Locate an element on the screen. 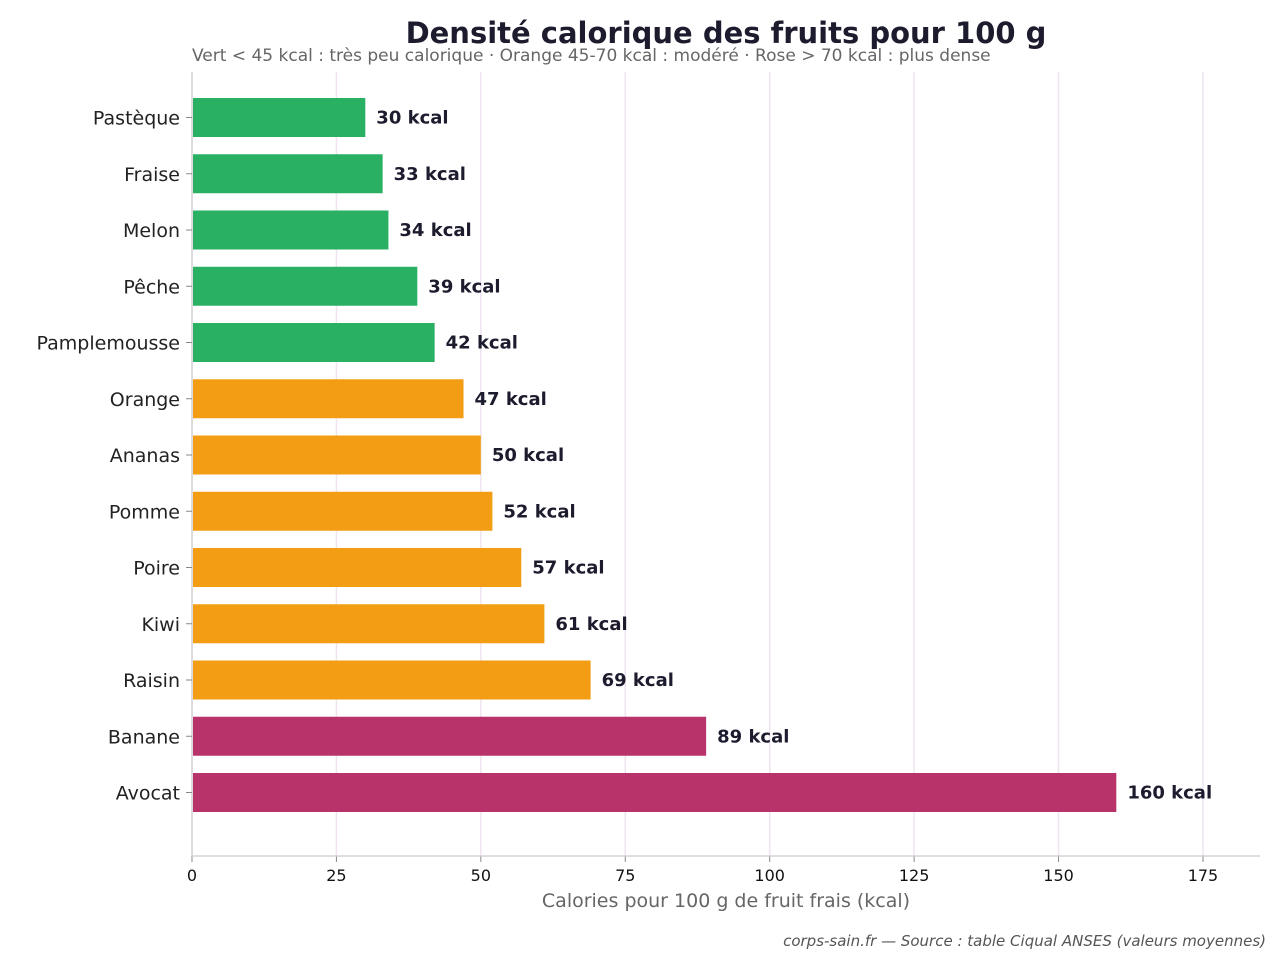 The height and width of the screenshot is (960, 1280). category-label: Pomme is located at coordinates (144, 512).